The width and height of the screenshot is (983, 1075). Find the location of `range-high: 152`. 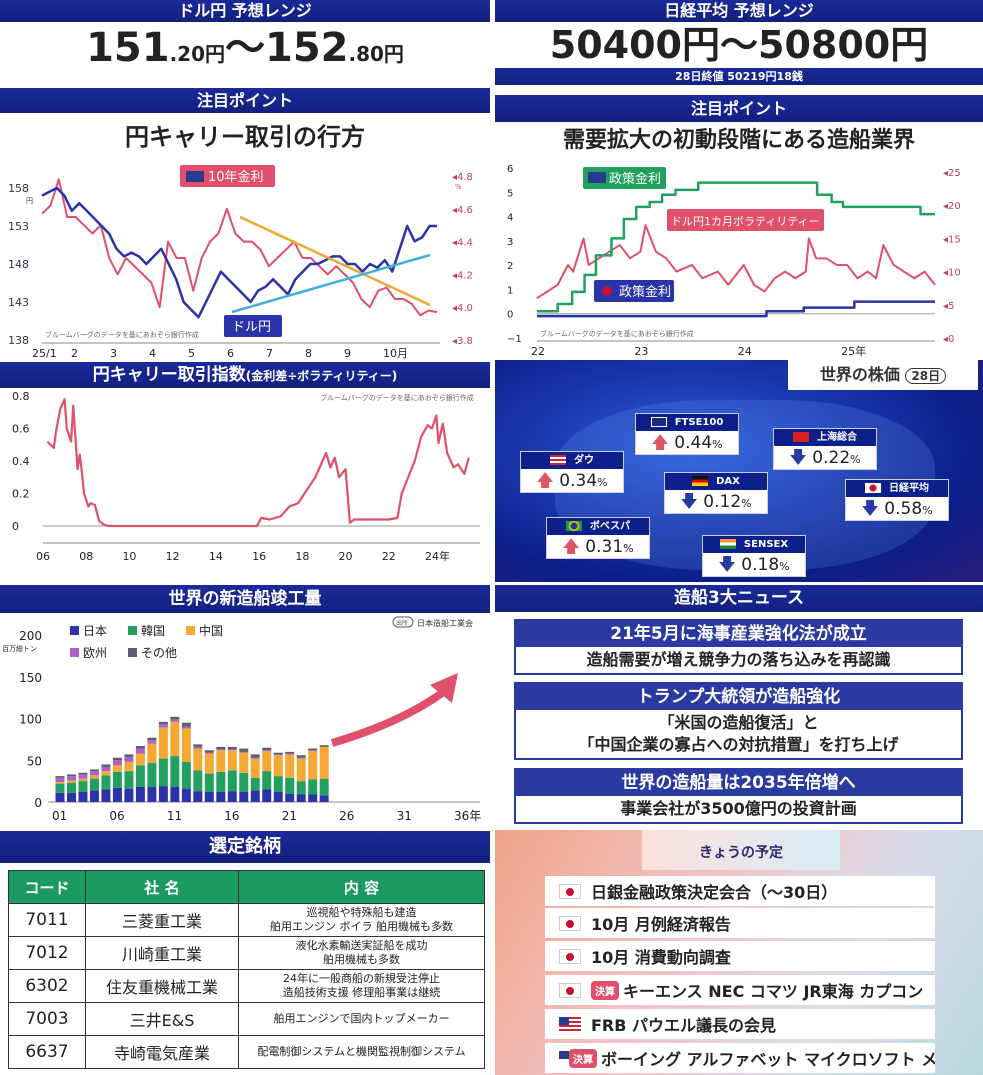

range-high: 152 is located at coordinates (307, 48).